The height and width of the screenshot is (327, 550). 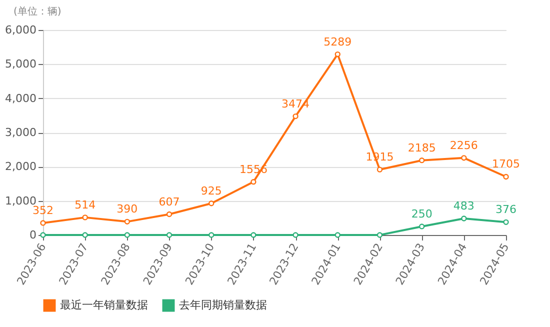 What do you see at coordinates (464, 145) in the screenshot?
I see `data-label: 2256` at bounding box center [464, 145].